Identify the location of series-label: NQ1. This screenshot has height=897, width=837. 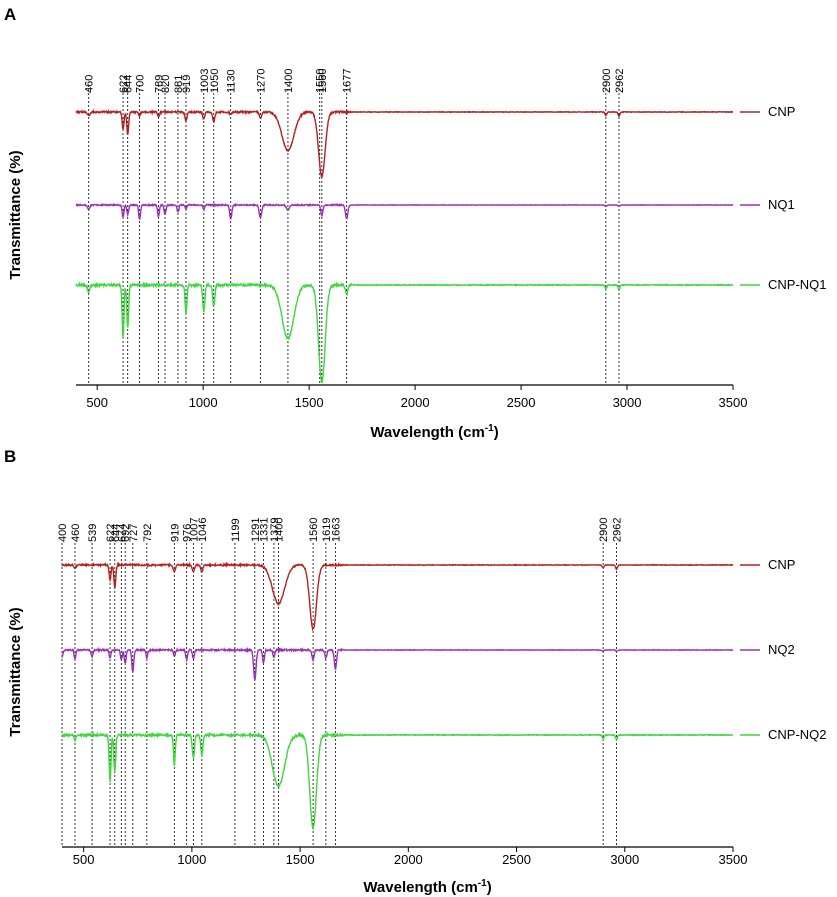
(781, 204).